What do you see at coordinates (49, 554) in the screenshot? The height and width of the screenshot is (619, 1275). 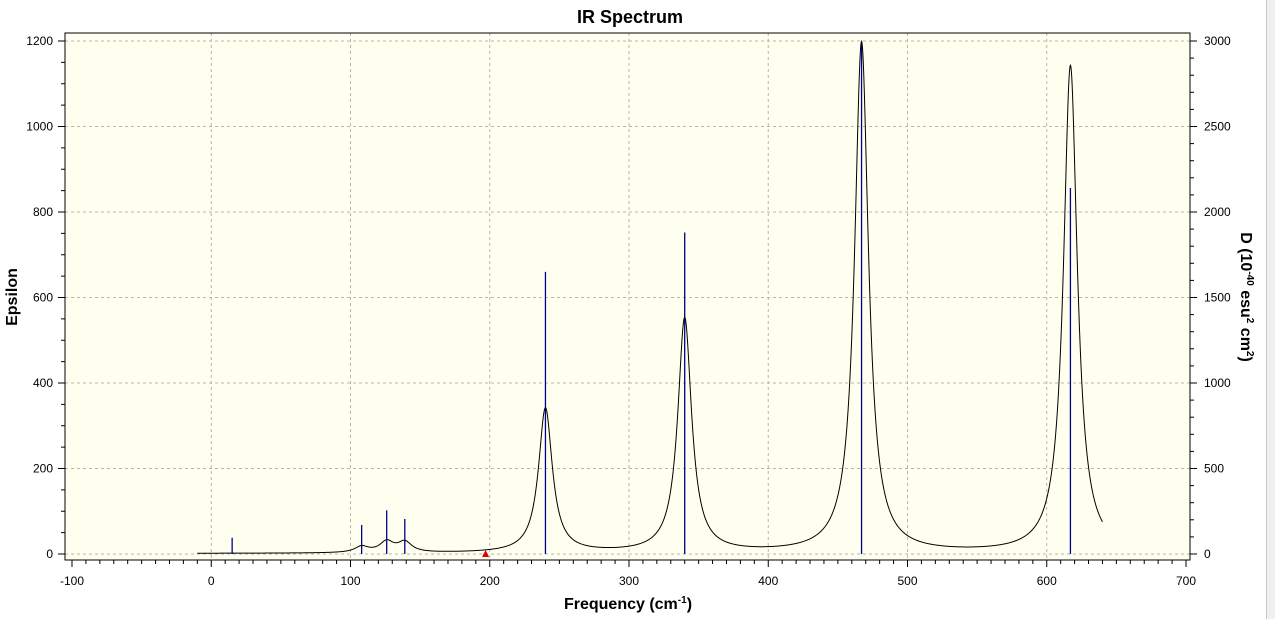 I see `y-tick-label: 0` at bounding box center [49, 554].